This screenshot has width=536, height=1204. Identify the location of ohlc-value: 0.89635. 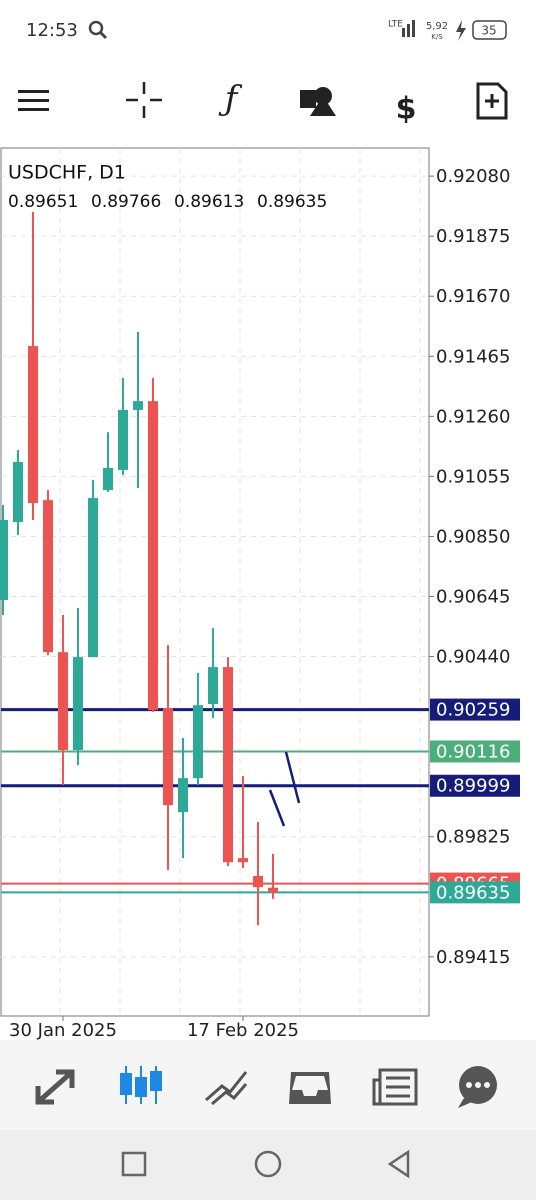
(292, 202).